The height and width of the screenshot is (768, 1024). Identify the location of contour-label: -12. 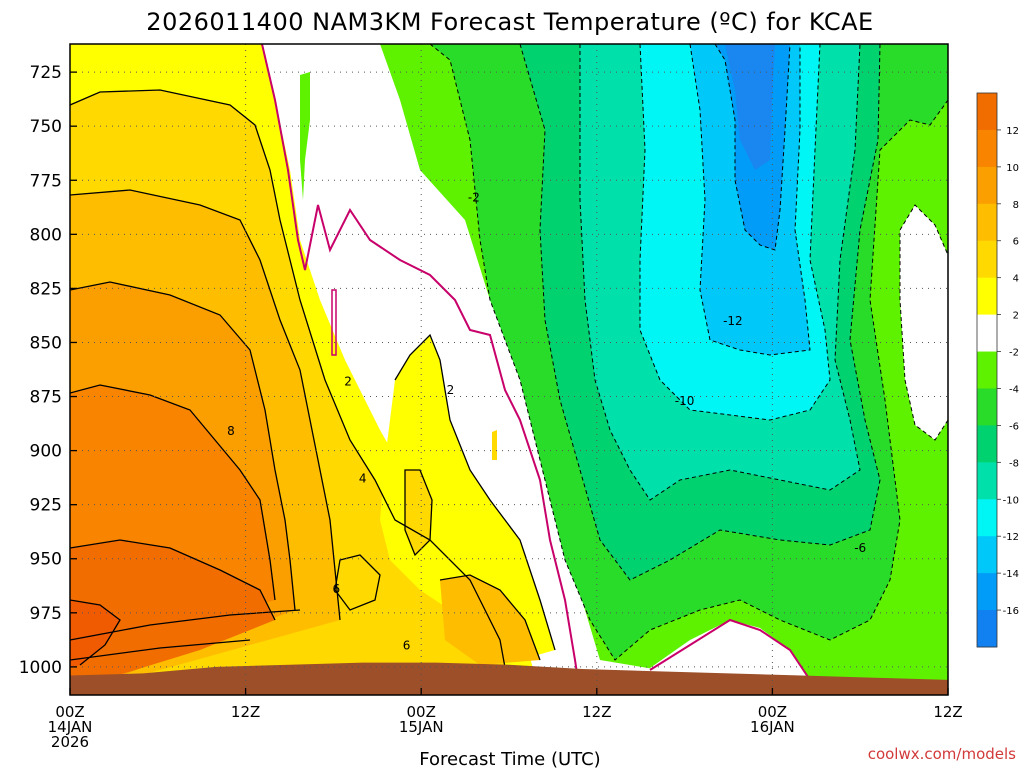
(733, 321).